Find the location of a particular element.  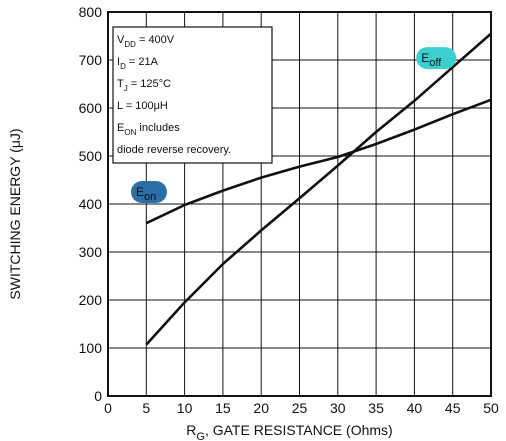

series-tag-label: Eon is located at coordinates (146, 194).